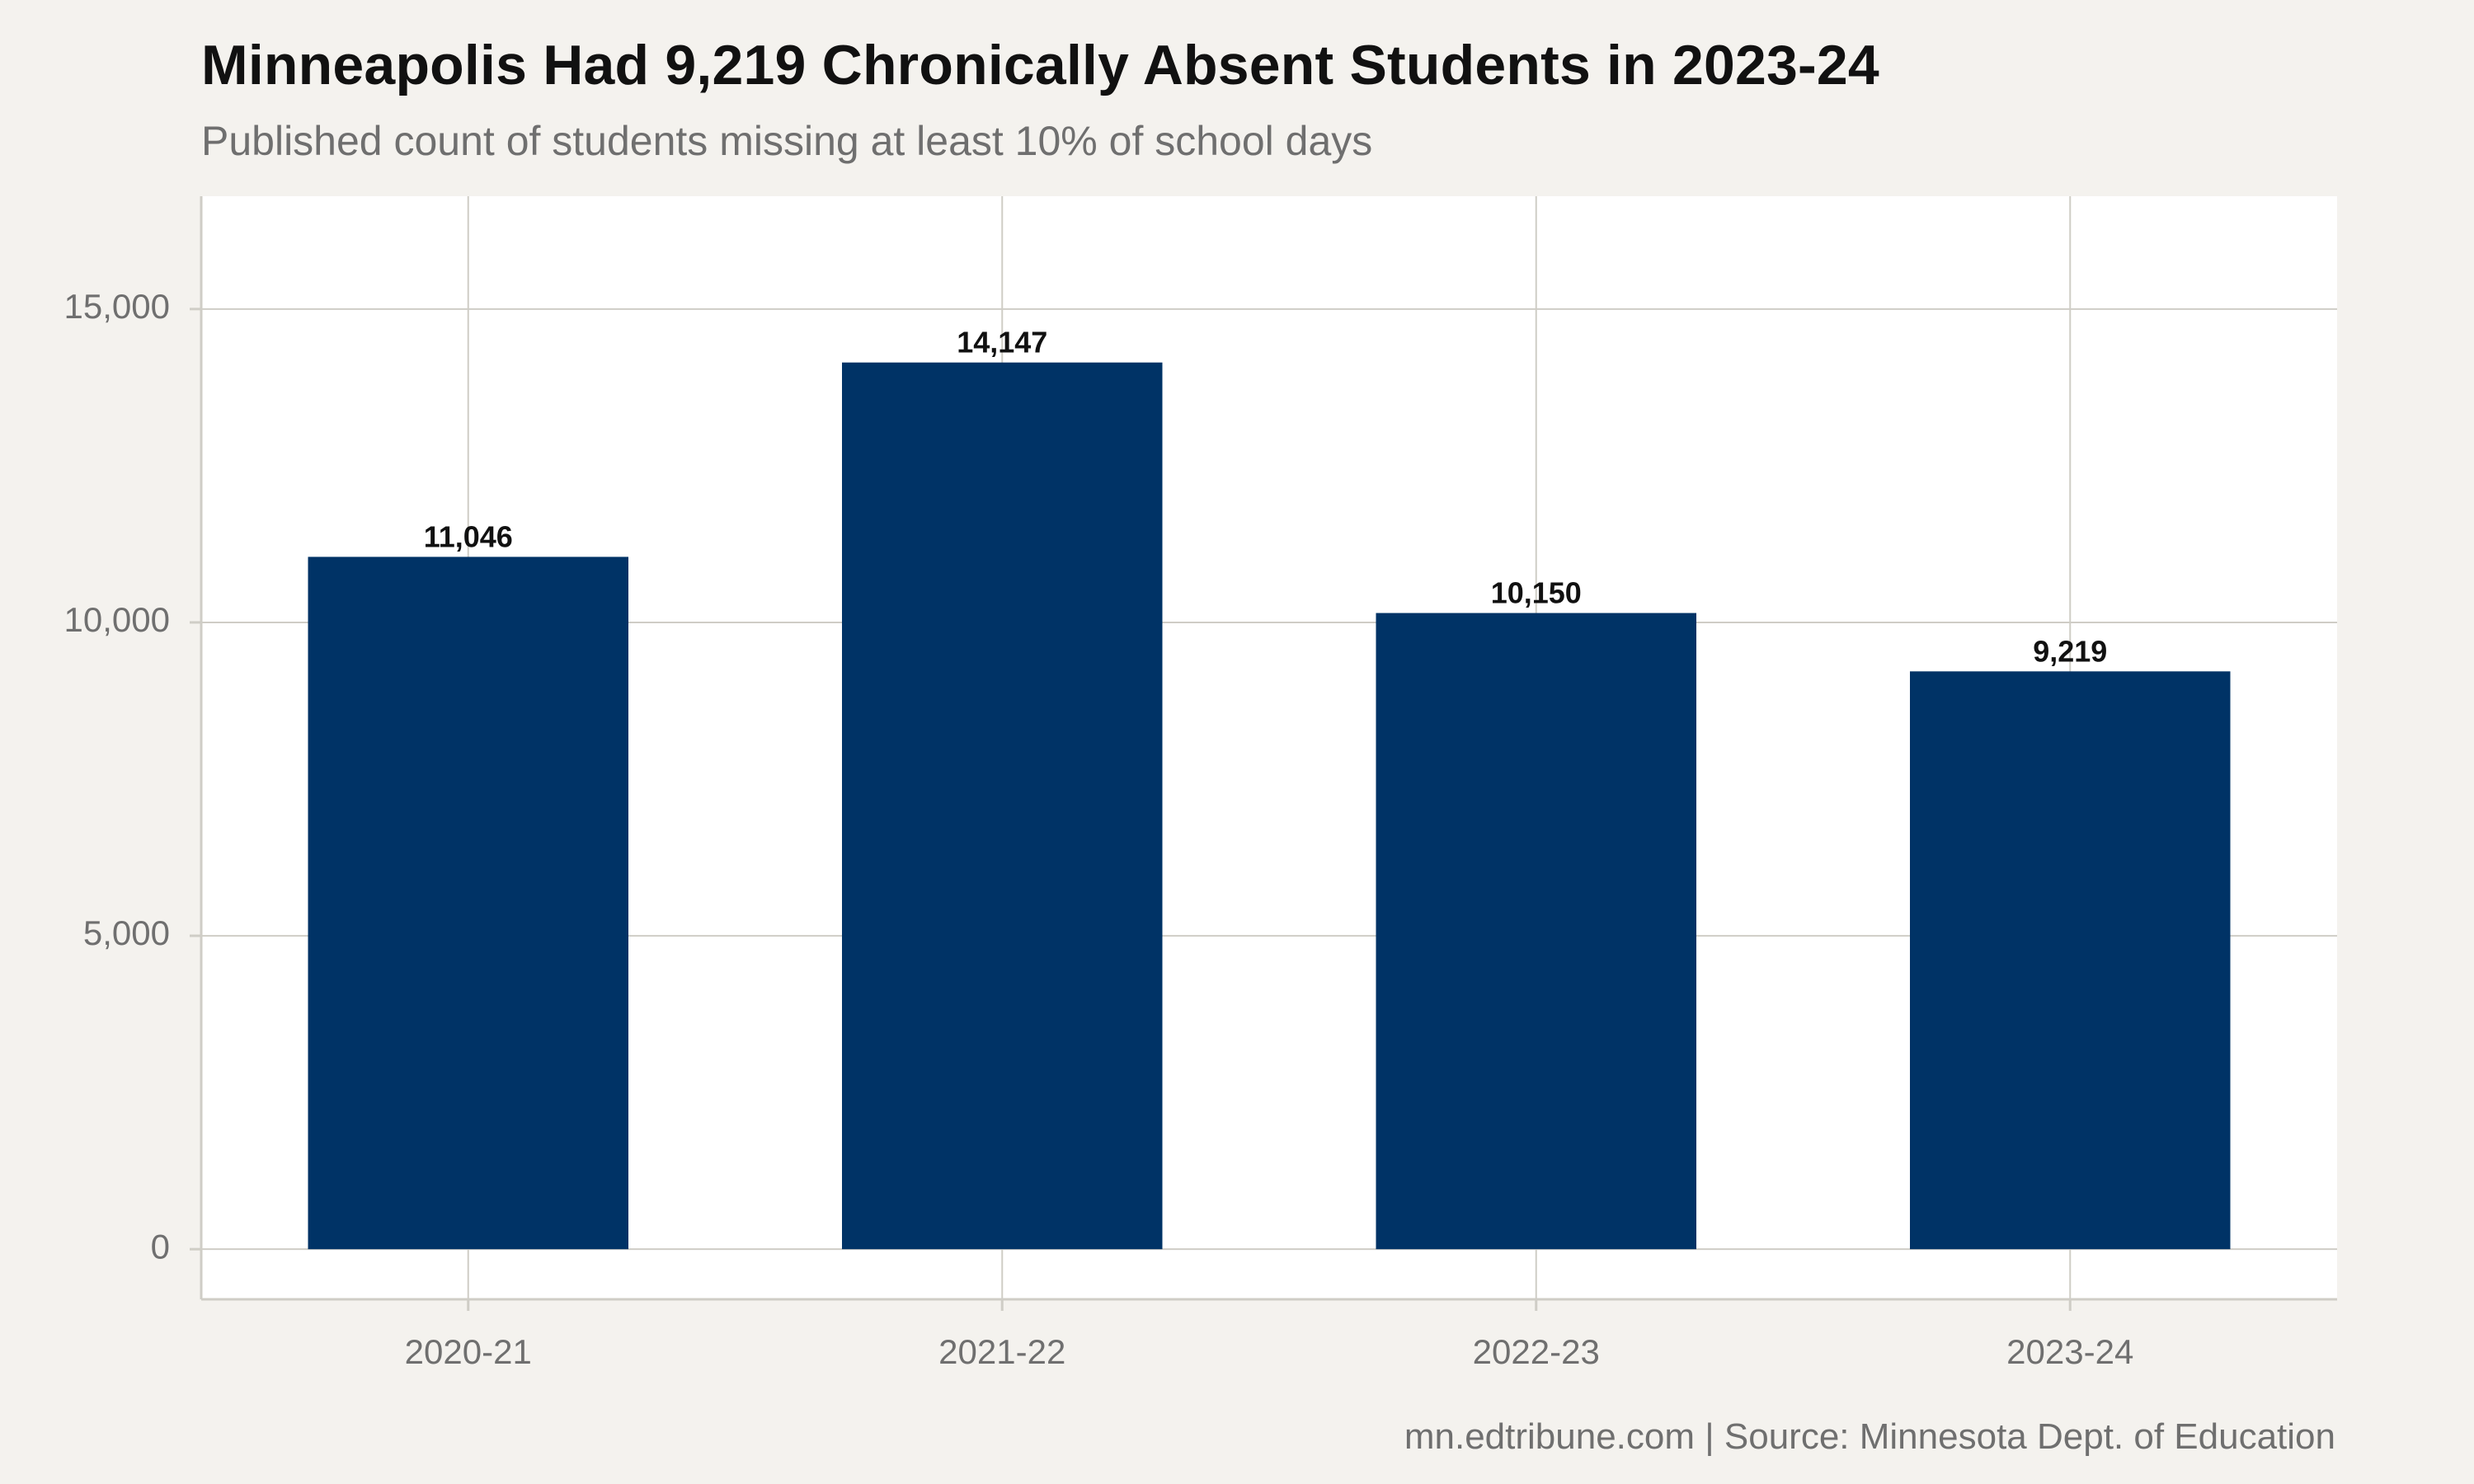 The width and height of the screenshot is (2474, 1484). What do you see at coordinates (468, 536) in the screenshot?
I see `bar-value-label: 11,046` at bounding box center [468, 536].